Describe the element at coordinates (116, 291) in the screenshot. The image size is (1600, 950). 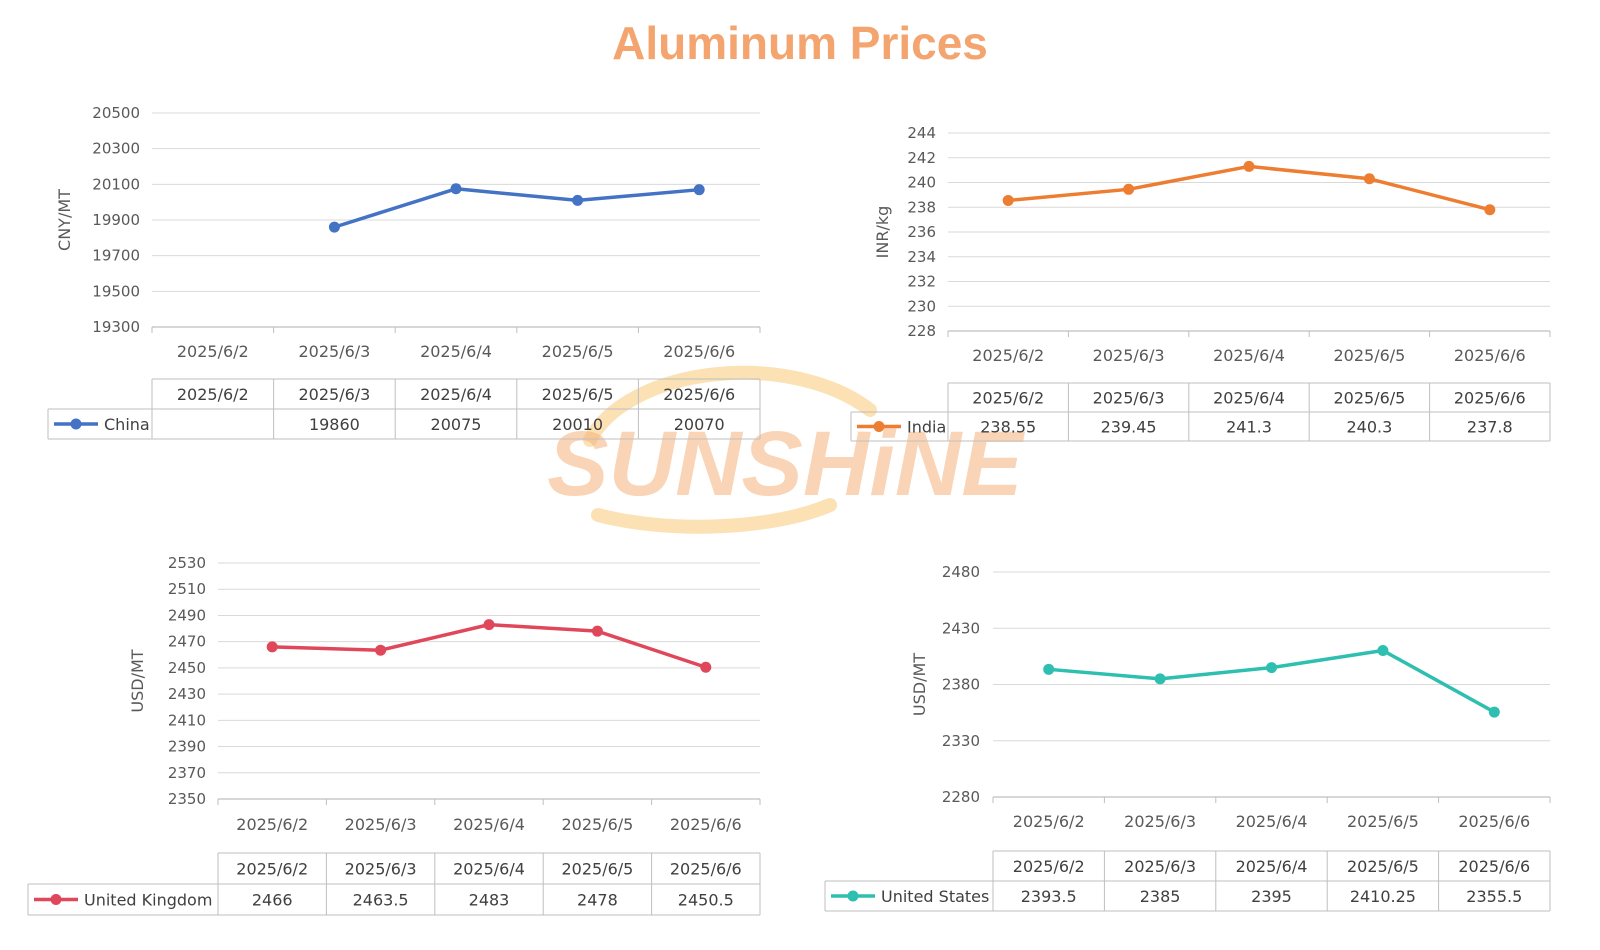
I see `y-tick-label: 19500` at that location.